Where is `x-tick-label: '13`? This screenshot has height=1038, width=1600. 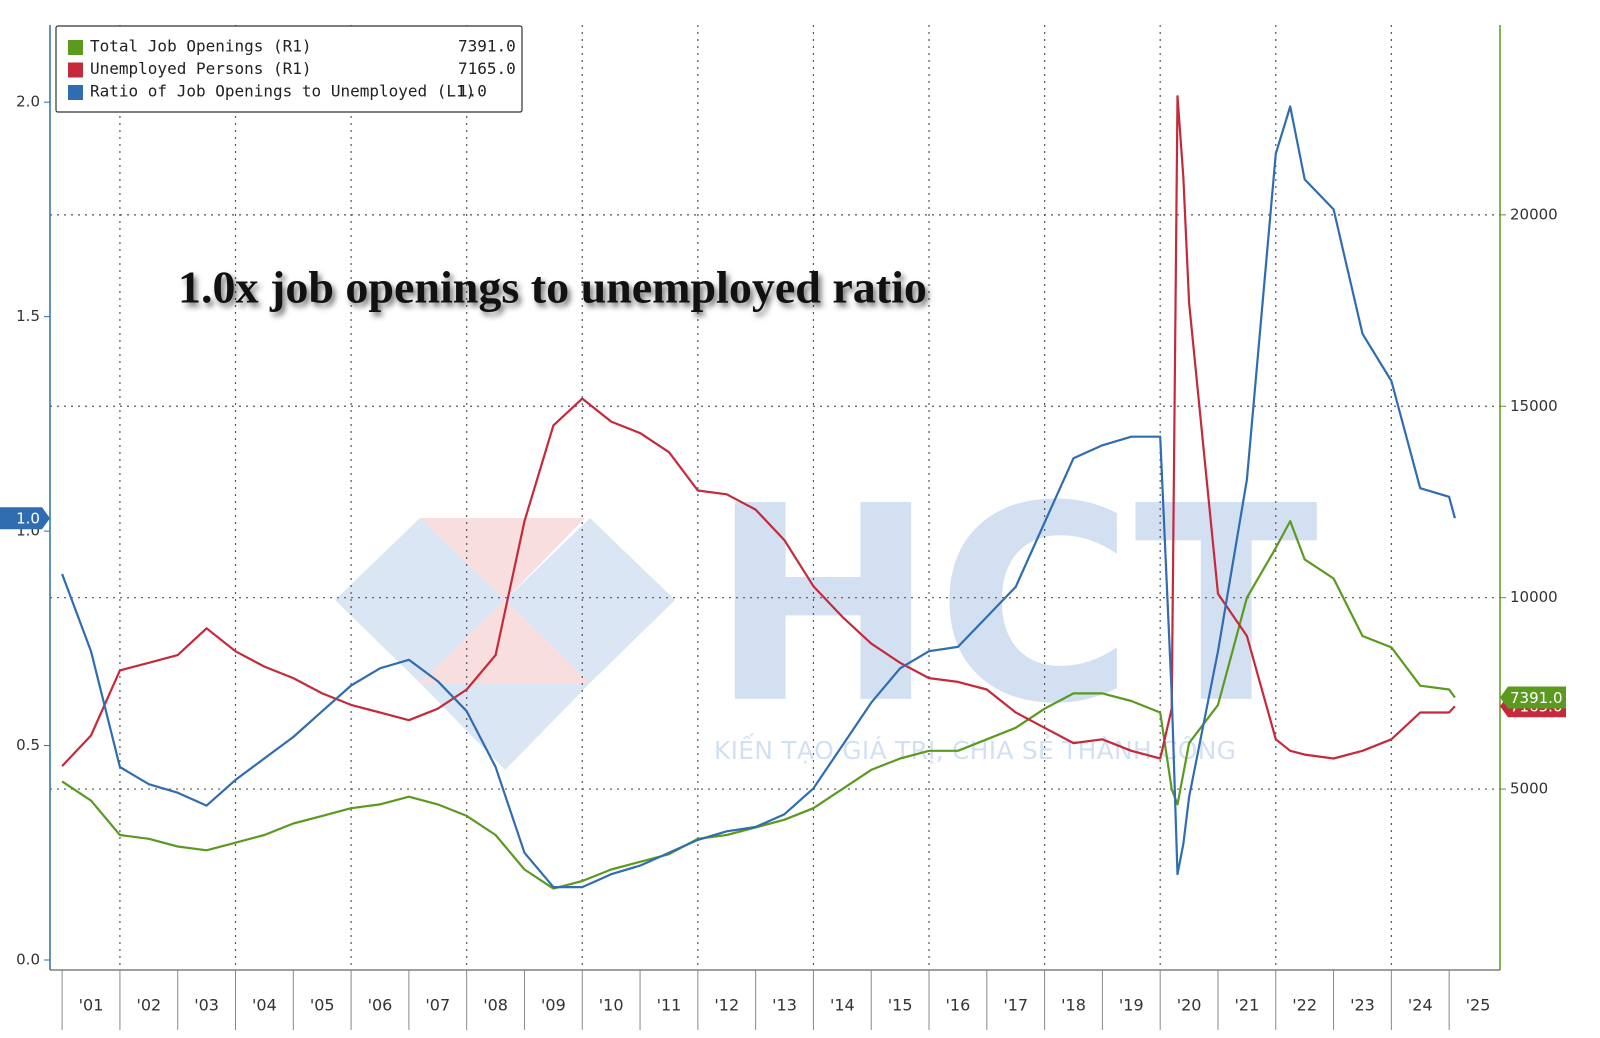
x-tick-label: '13 is located at coordinates (784, 1005).